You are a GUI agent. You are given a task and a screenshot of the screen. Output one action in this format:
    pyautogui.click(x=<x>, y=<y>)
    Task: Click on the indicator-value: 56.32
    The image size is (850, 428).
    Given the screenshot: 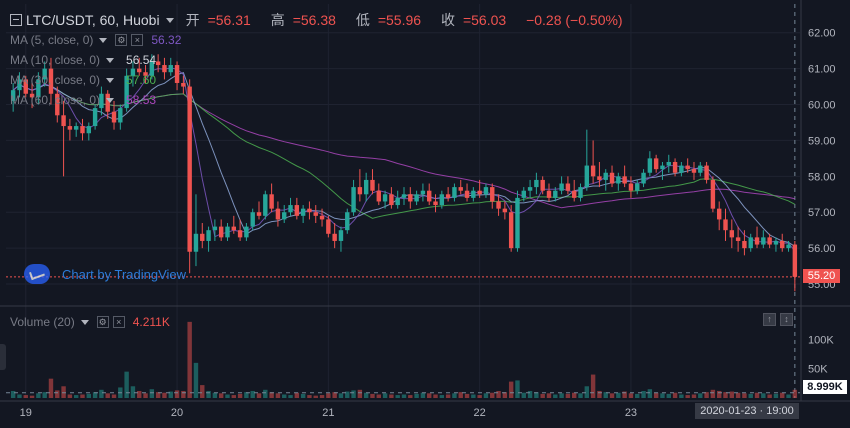 What is the action you would take?
    pyautogui.click(x=166, y=40)
    